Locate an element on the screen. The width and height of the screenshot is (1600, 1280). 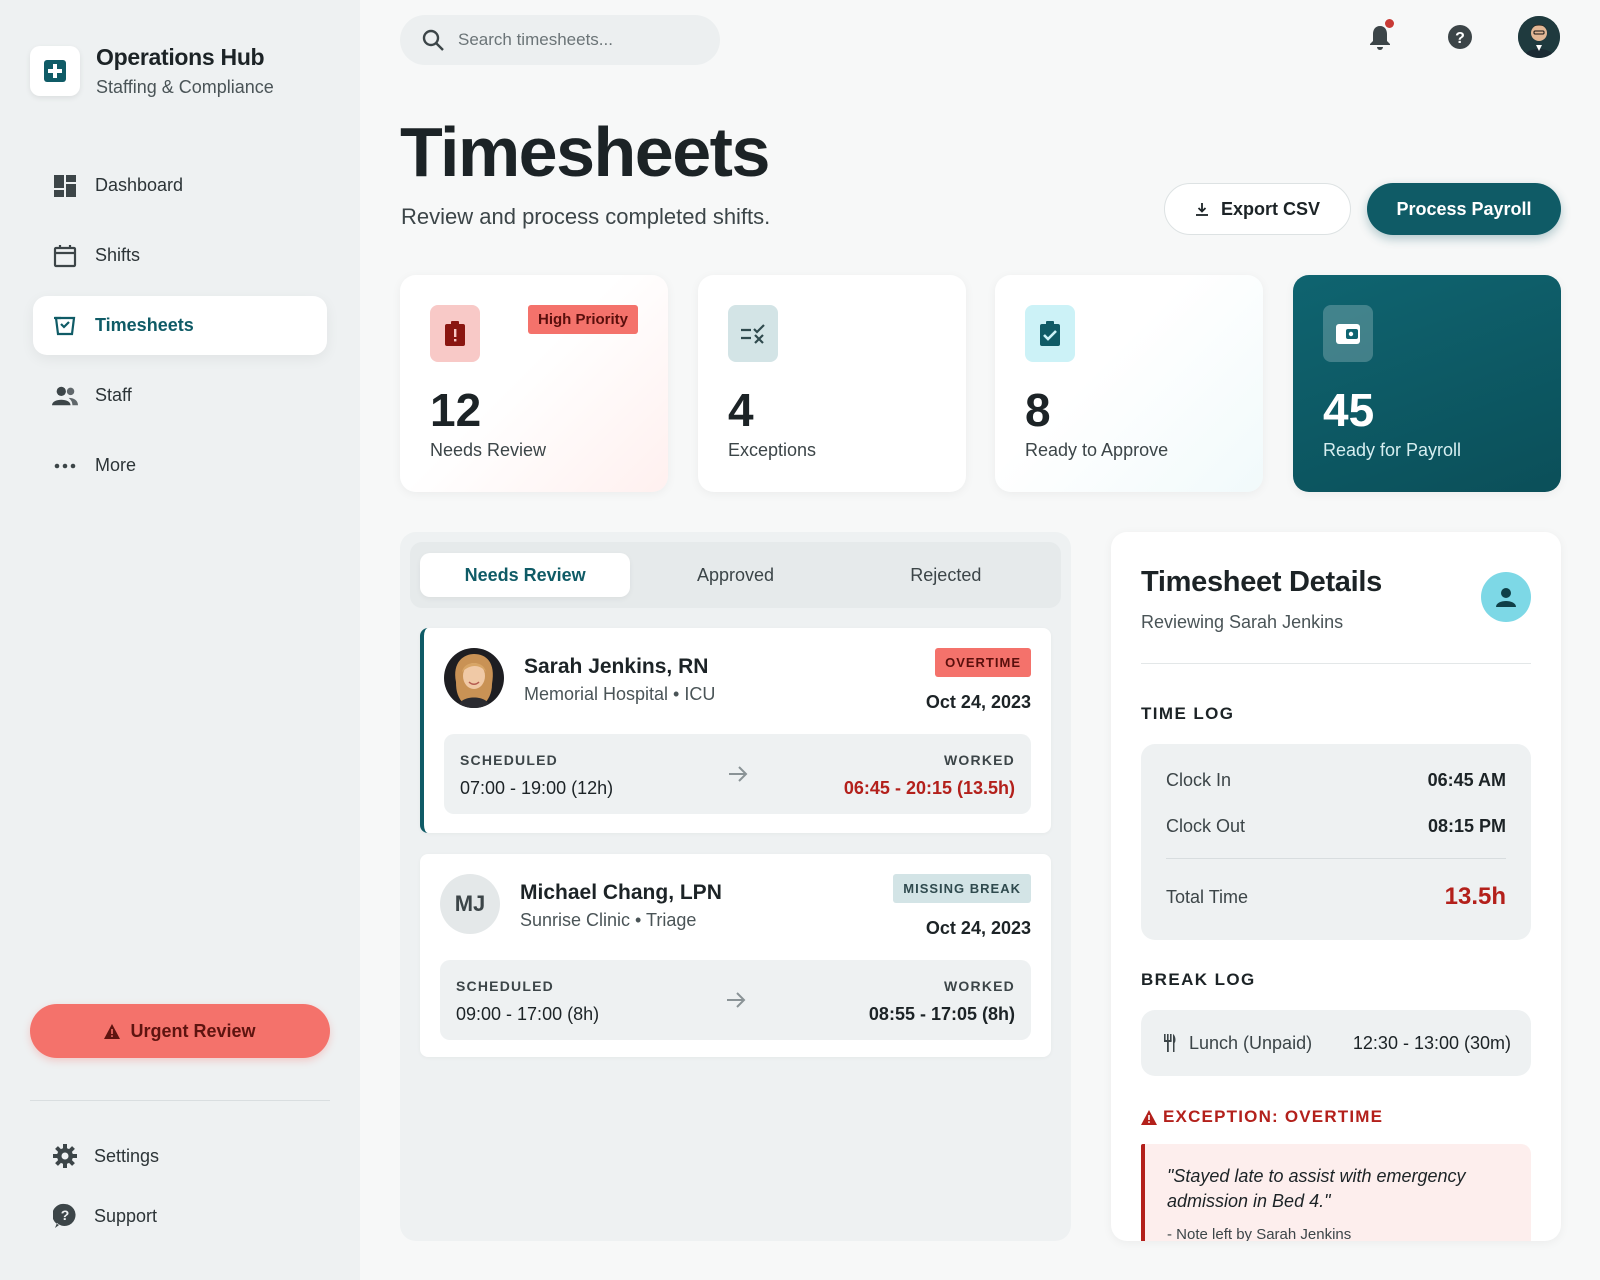
sidebar-item-dashboard: Dashboard is located at coordinates (180, 185).